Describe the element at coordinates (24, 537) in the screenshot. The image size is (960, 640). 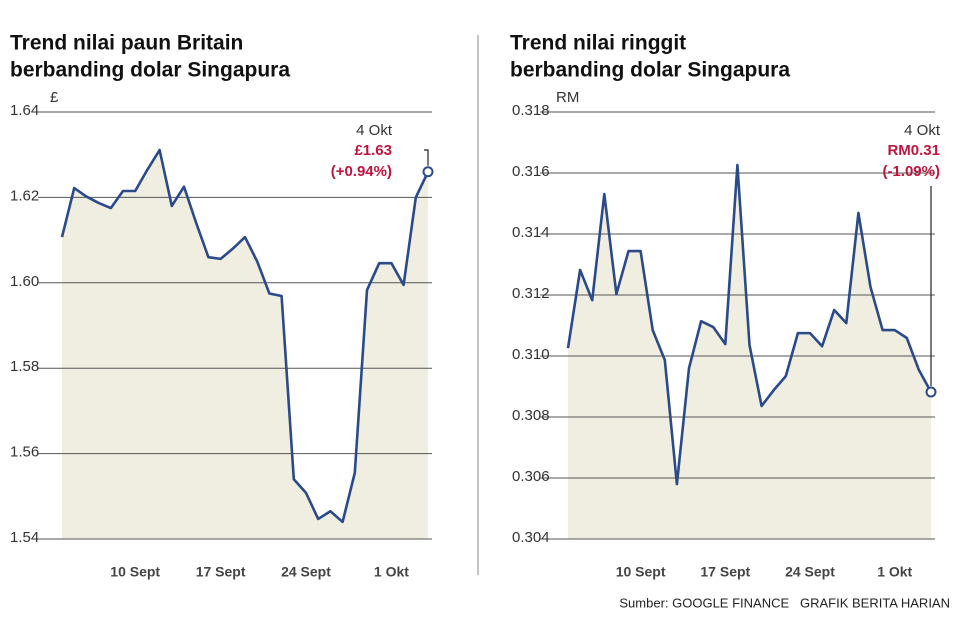
I see `y-tick-label: 1.54` at that location.